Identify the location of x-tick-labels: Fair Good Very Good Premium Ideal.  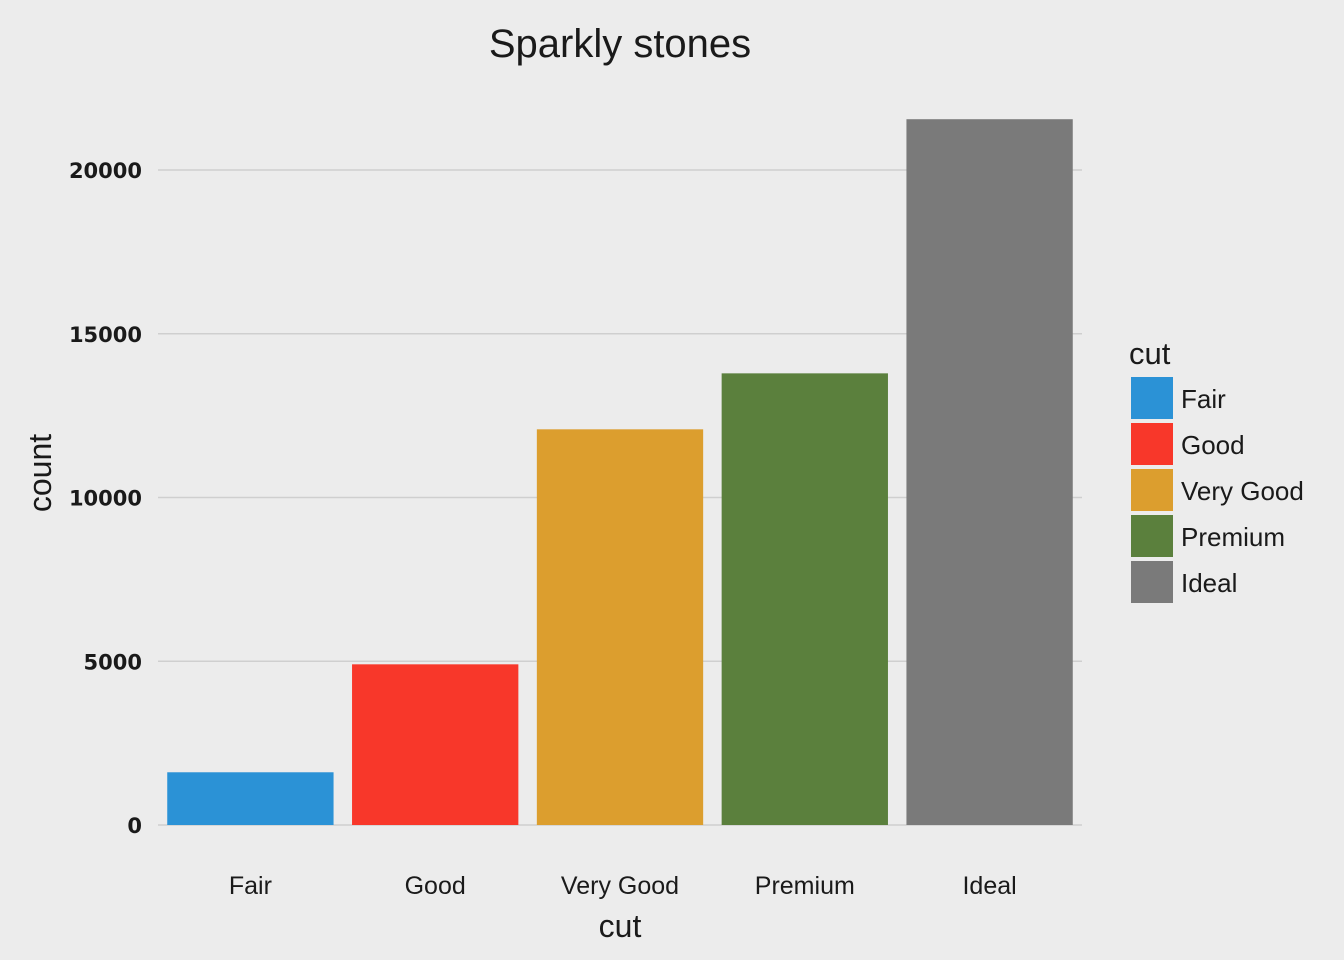
(623, 886).